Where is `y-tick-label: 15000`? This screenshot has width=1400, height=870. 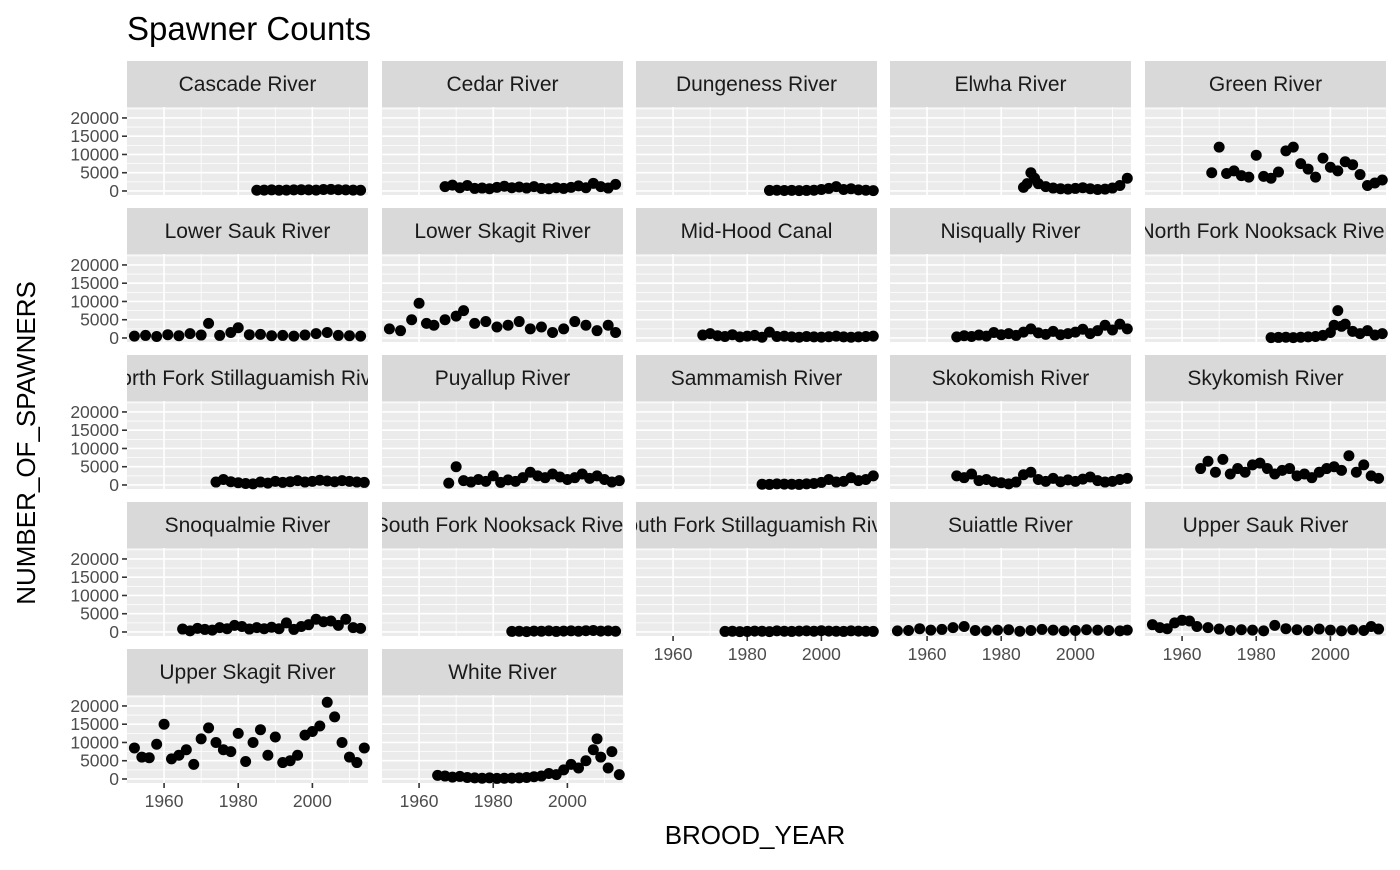 y-tick-label: 15000 is located at coordinates (94, 283).